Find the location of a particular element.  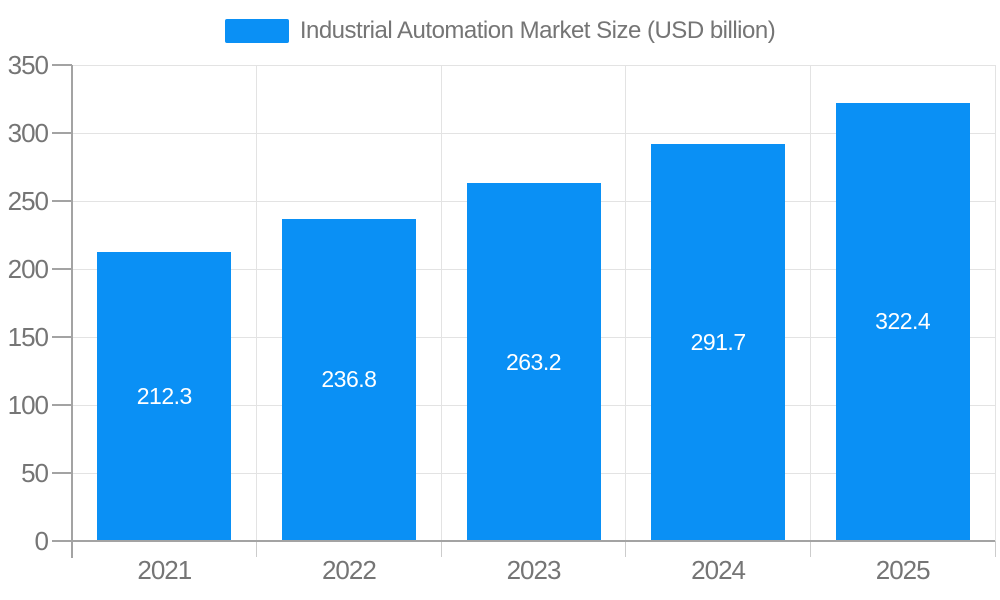

y-axis-label: 350 is located at coordinates (28, 65).